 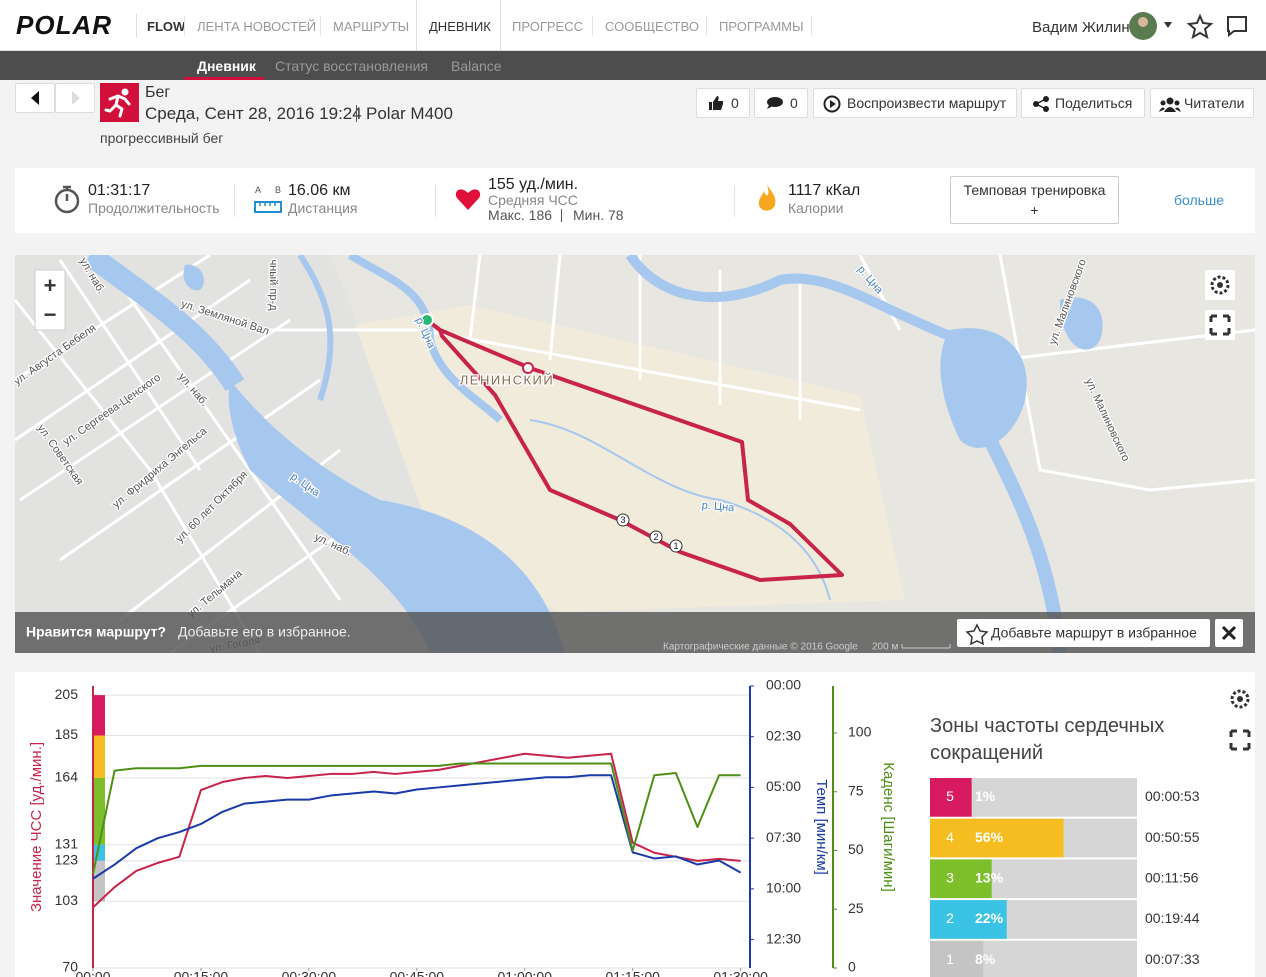 I want to click on route, so click(x=634, y=450).